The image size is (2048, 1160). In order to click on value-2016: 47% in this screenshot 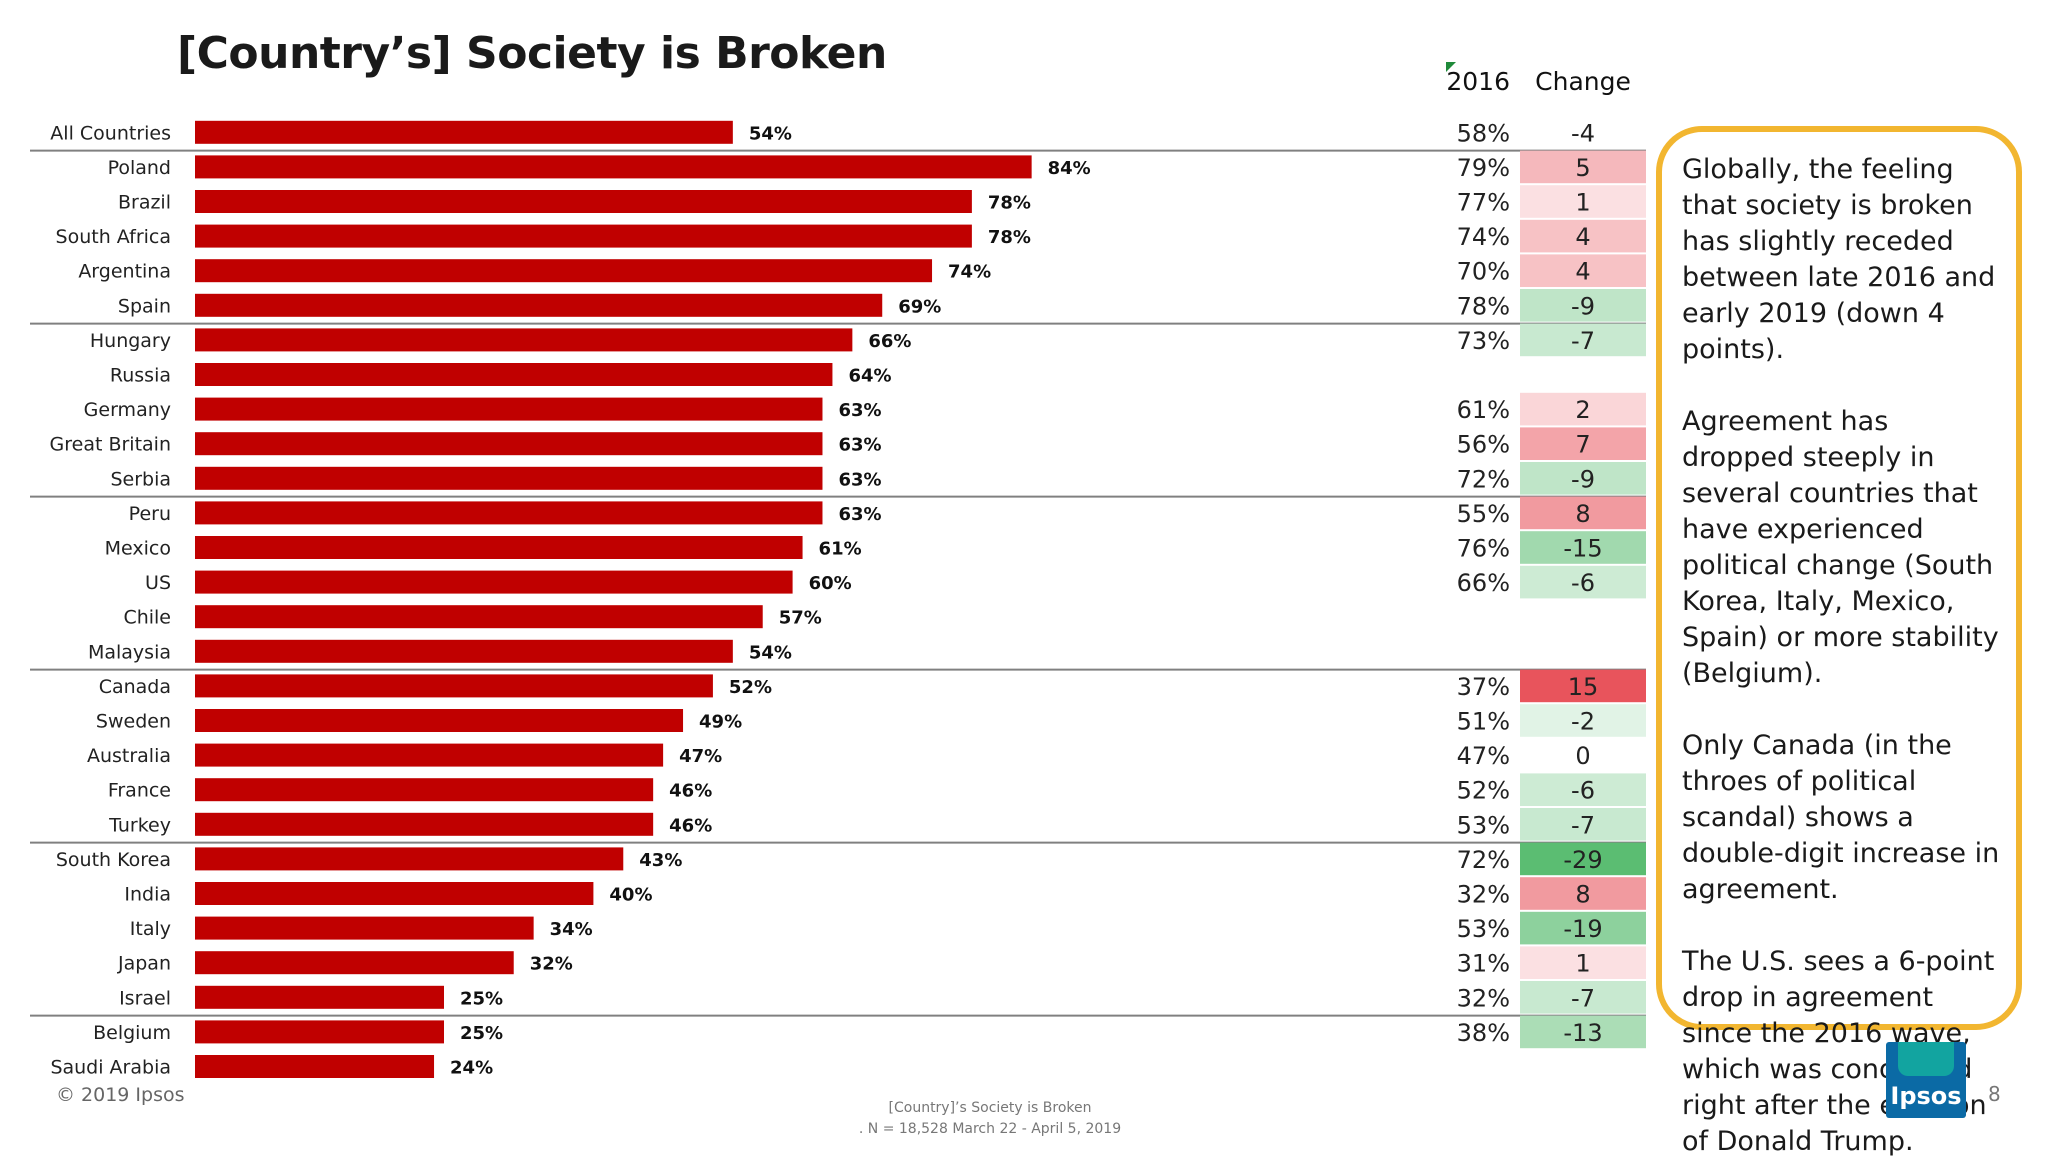, I will do `click(1483, 756)`.